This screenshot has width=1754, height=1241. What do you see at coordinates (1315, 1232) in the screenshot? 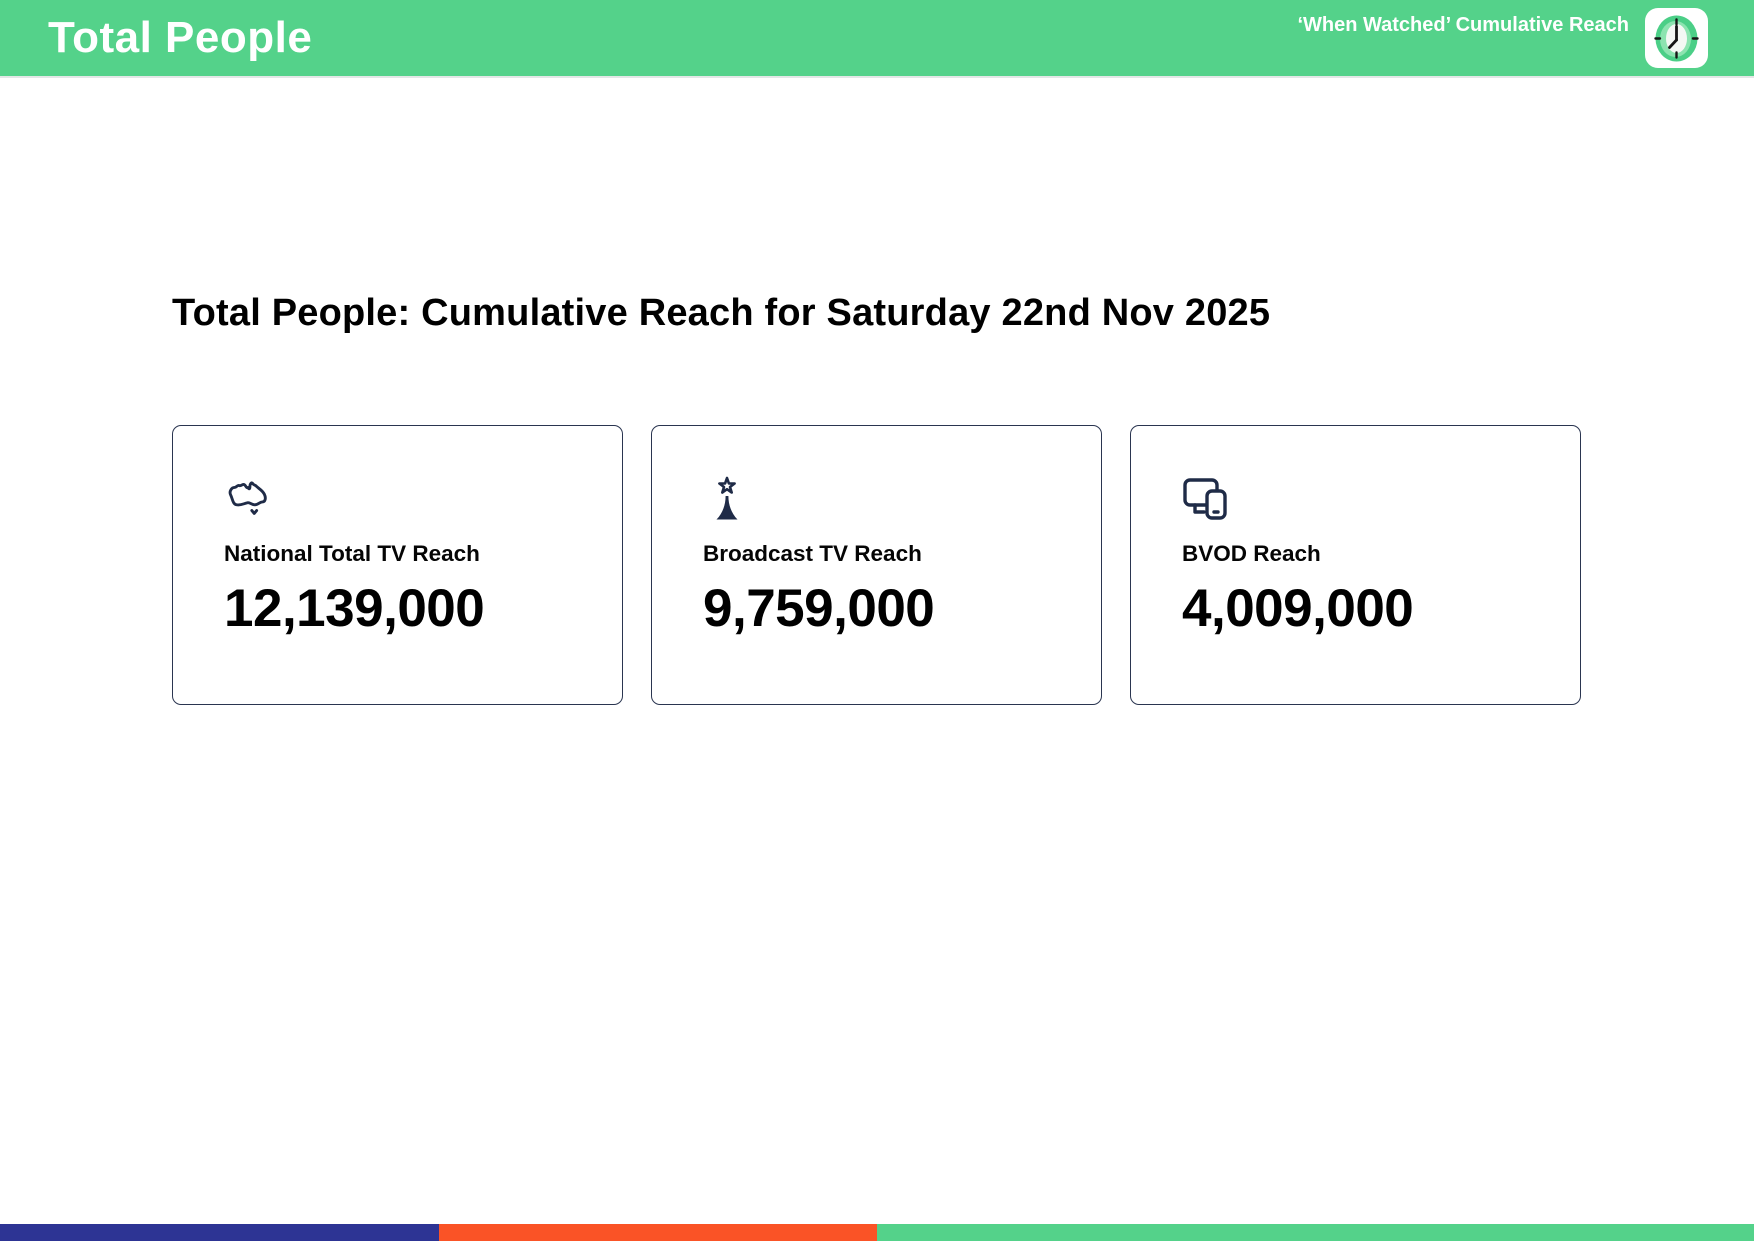
I see `footer-segment-green` at bounding box center [1315, 1232].